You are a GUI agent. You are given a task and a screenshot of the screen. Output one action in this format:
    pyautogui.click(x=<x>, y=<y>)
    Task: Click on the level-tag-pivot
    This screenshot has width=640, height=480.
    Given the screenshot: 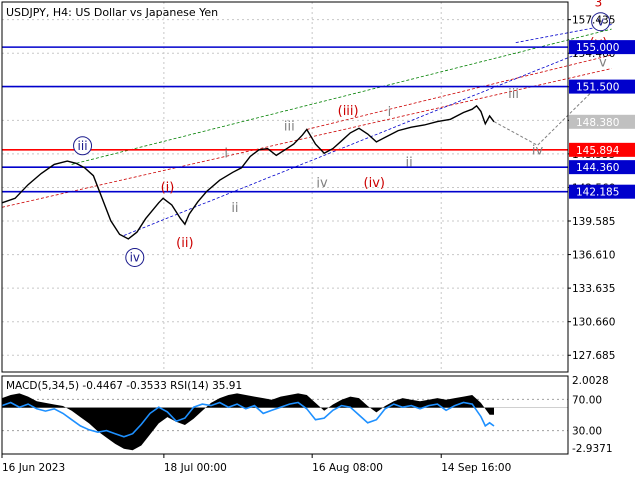 What is the action you would take?
    pyautogui.click(x=602, y=149)
    